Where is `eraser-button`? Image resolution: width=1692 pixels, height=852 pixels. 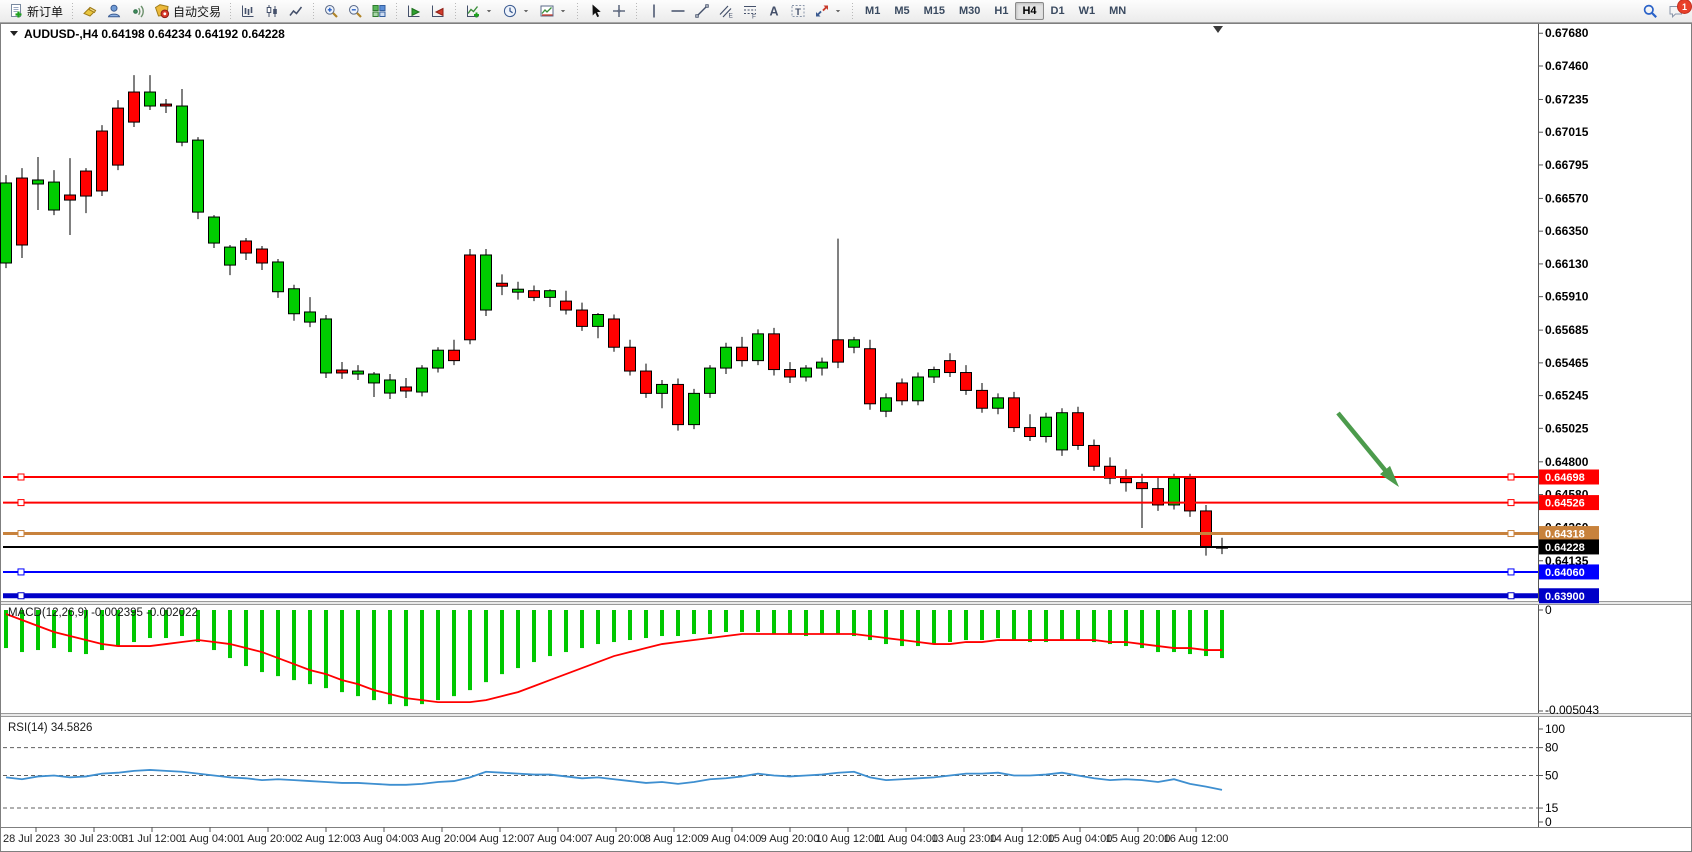 eraser-button is located at coordinates (90, 11).